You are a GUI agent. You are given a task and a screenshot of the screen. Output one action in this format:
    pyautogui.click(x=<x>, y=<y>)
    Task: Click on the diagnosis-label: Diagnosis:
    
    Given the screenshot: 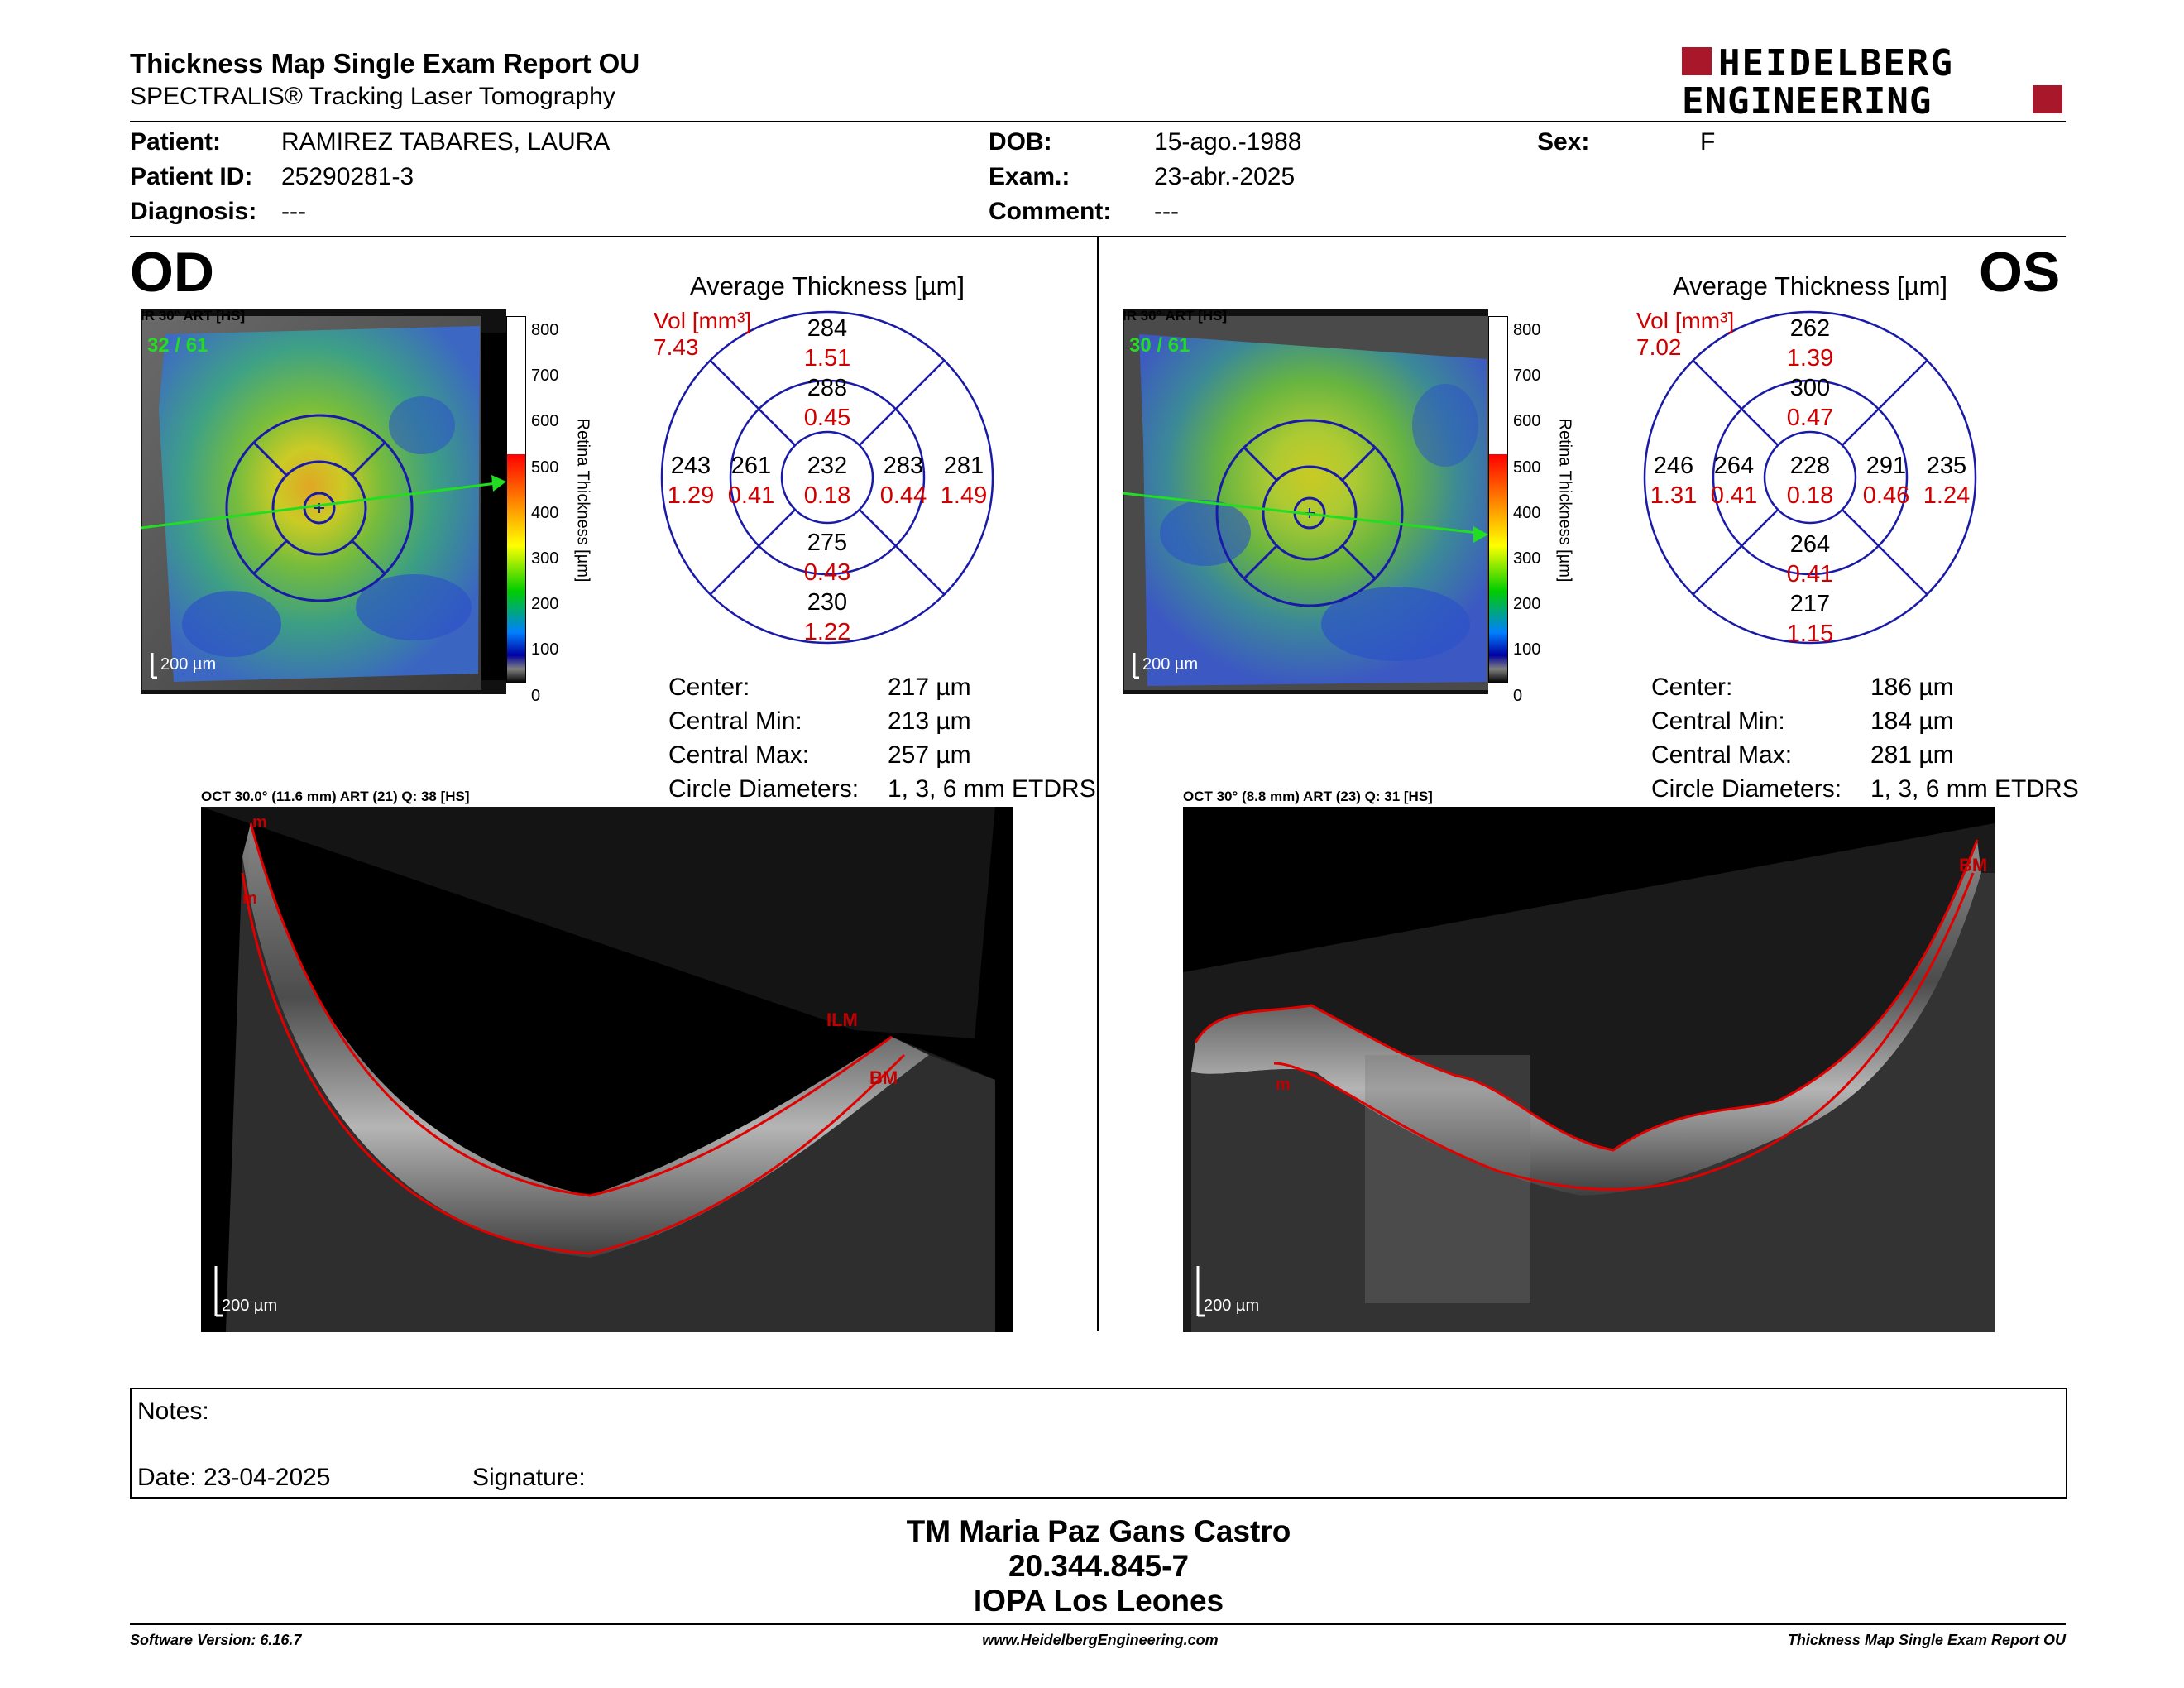 What is the action you would take?
    pyautogui.click(x=193, y=211)
    